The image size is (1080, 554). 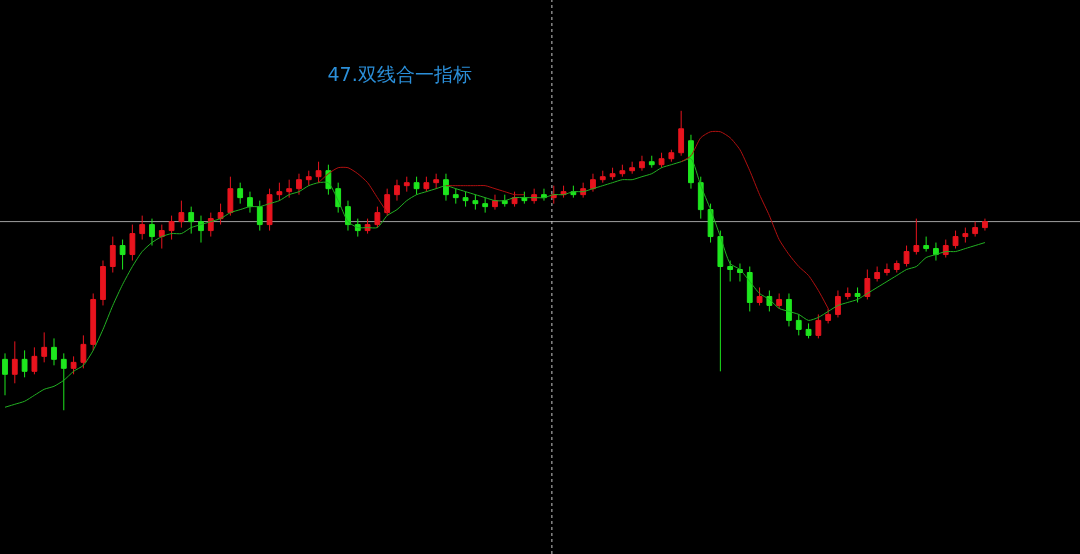 I want to click on chart-title: 47.双线合一指标, so click(x=399, y=74).